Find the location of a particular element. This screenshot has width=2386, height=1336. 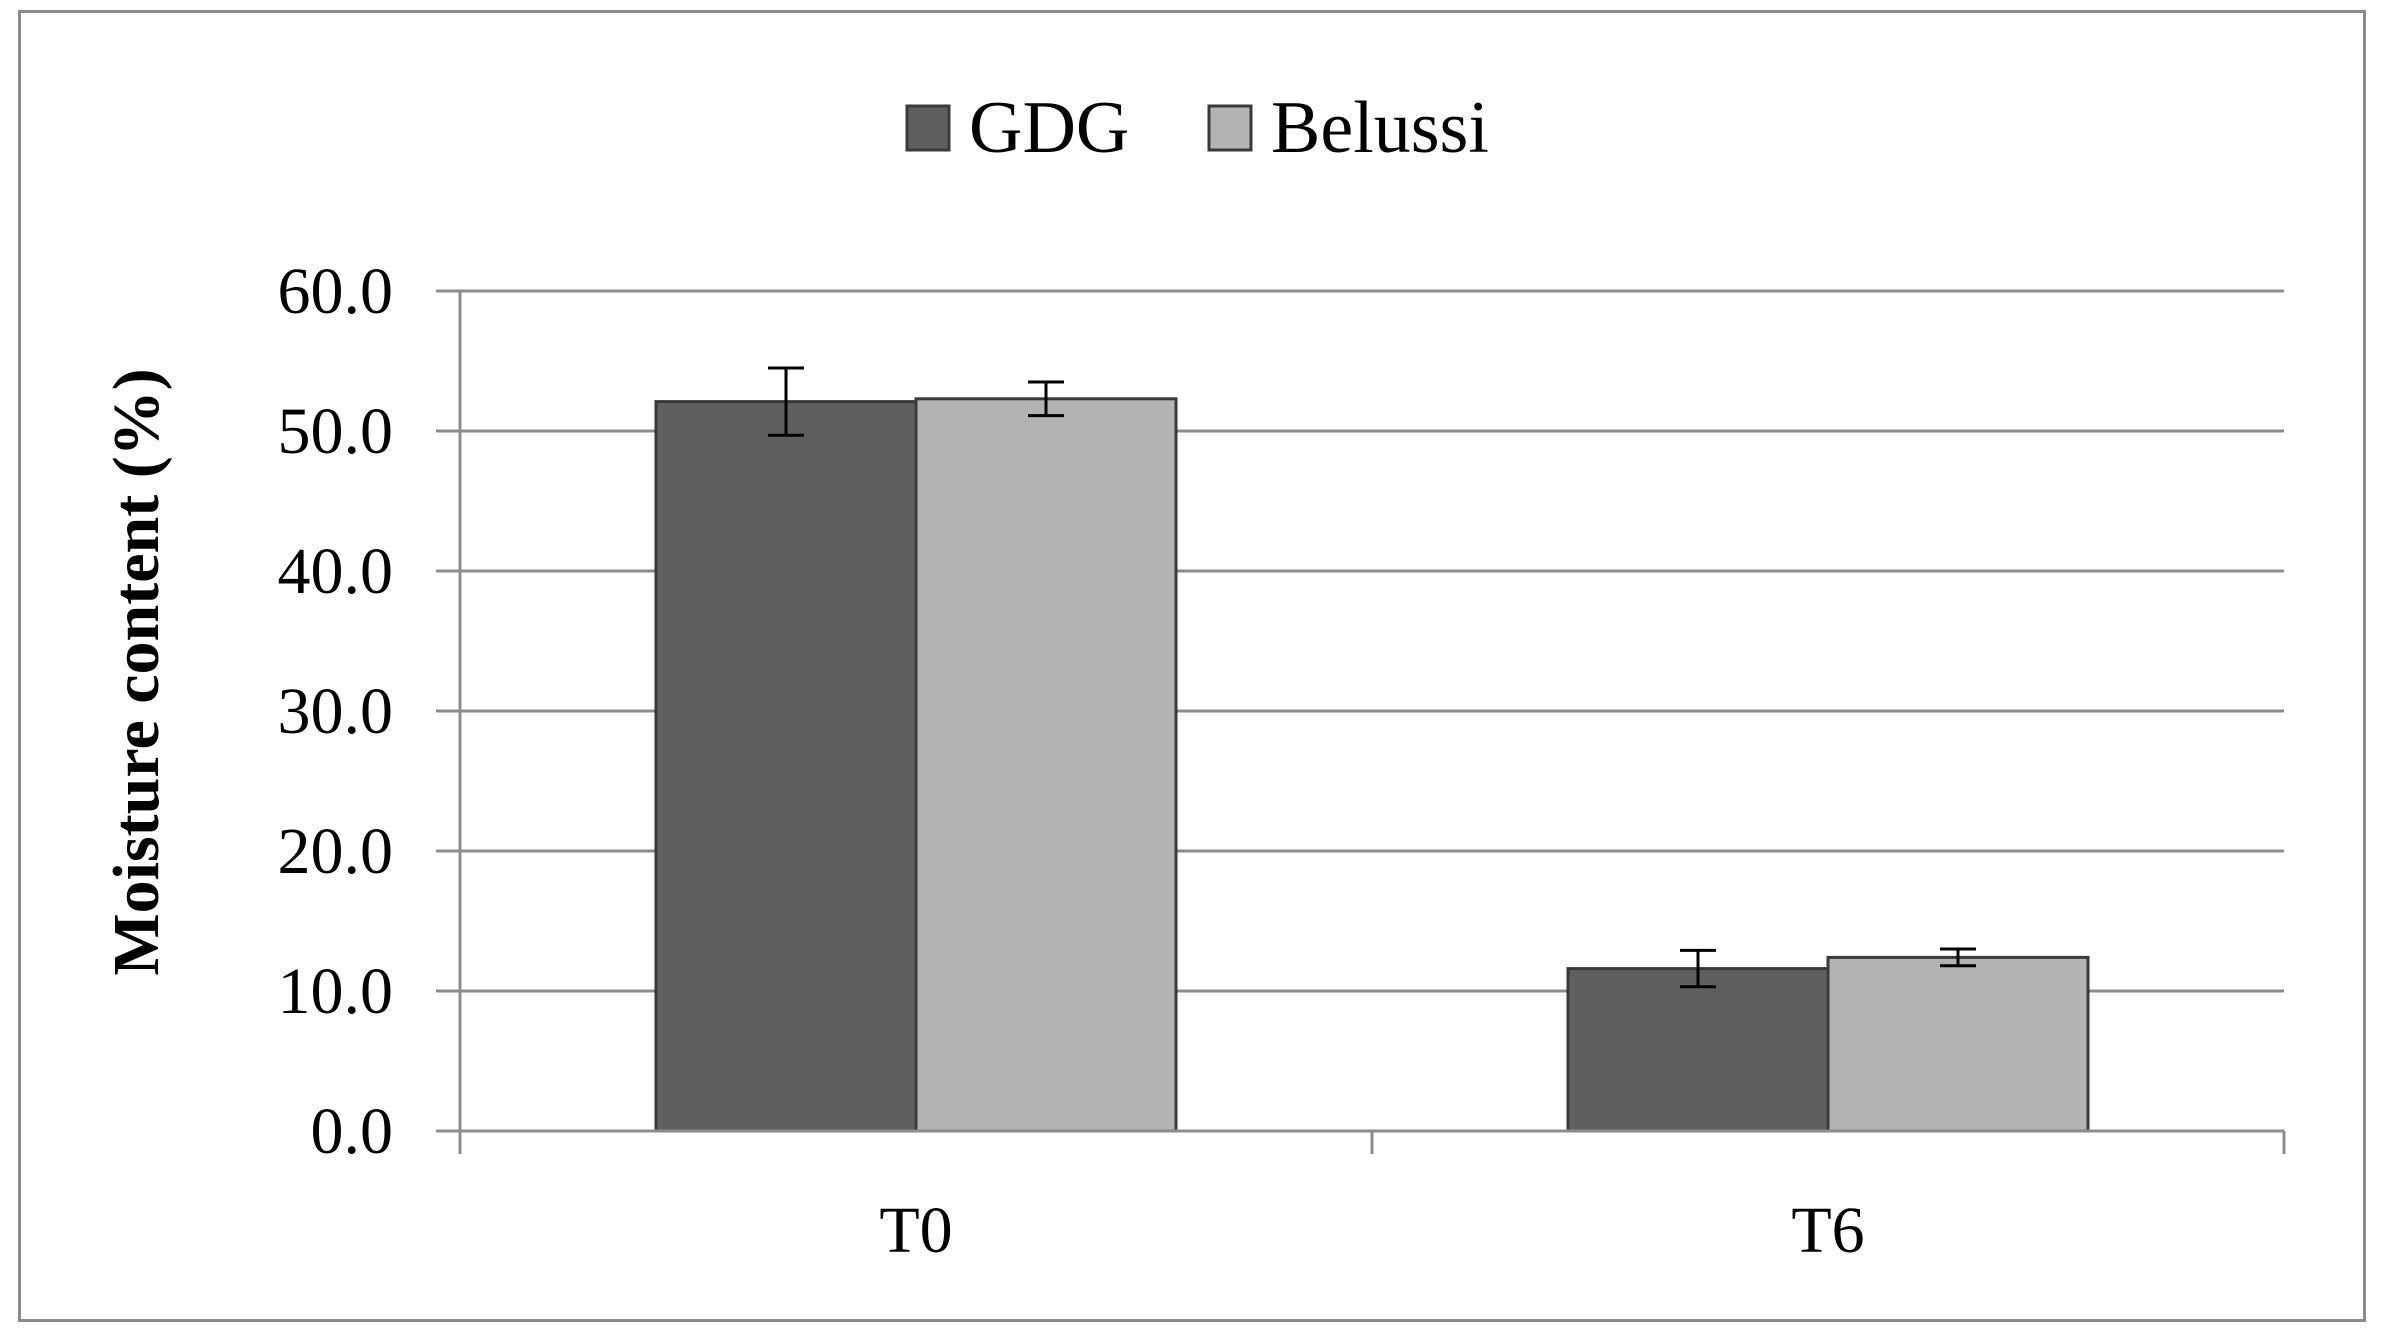

bar-belussi-t6 is located at coordinates (1958, 1044).